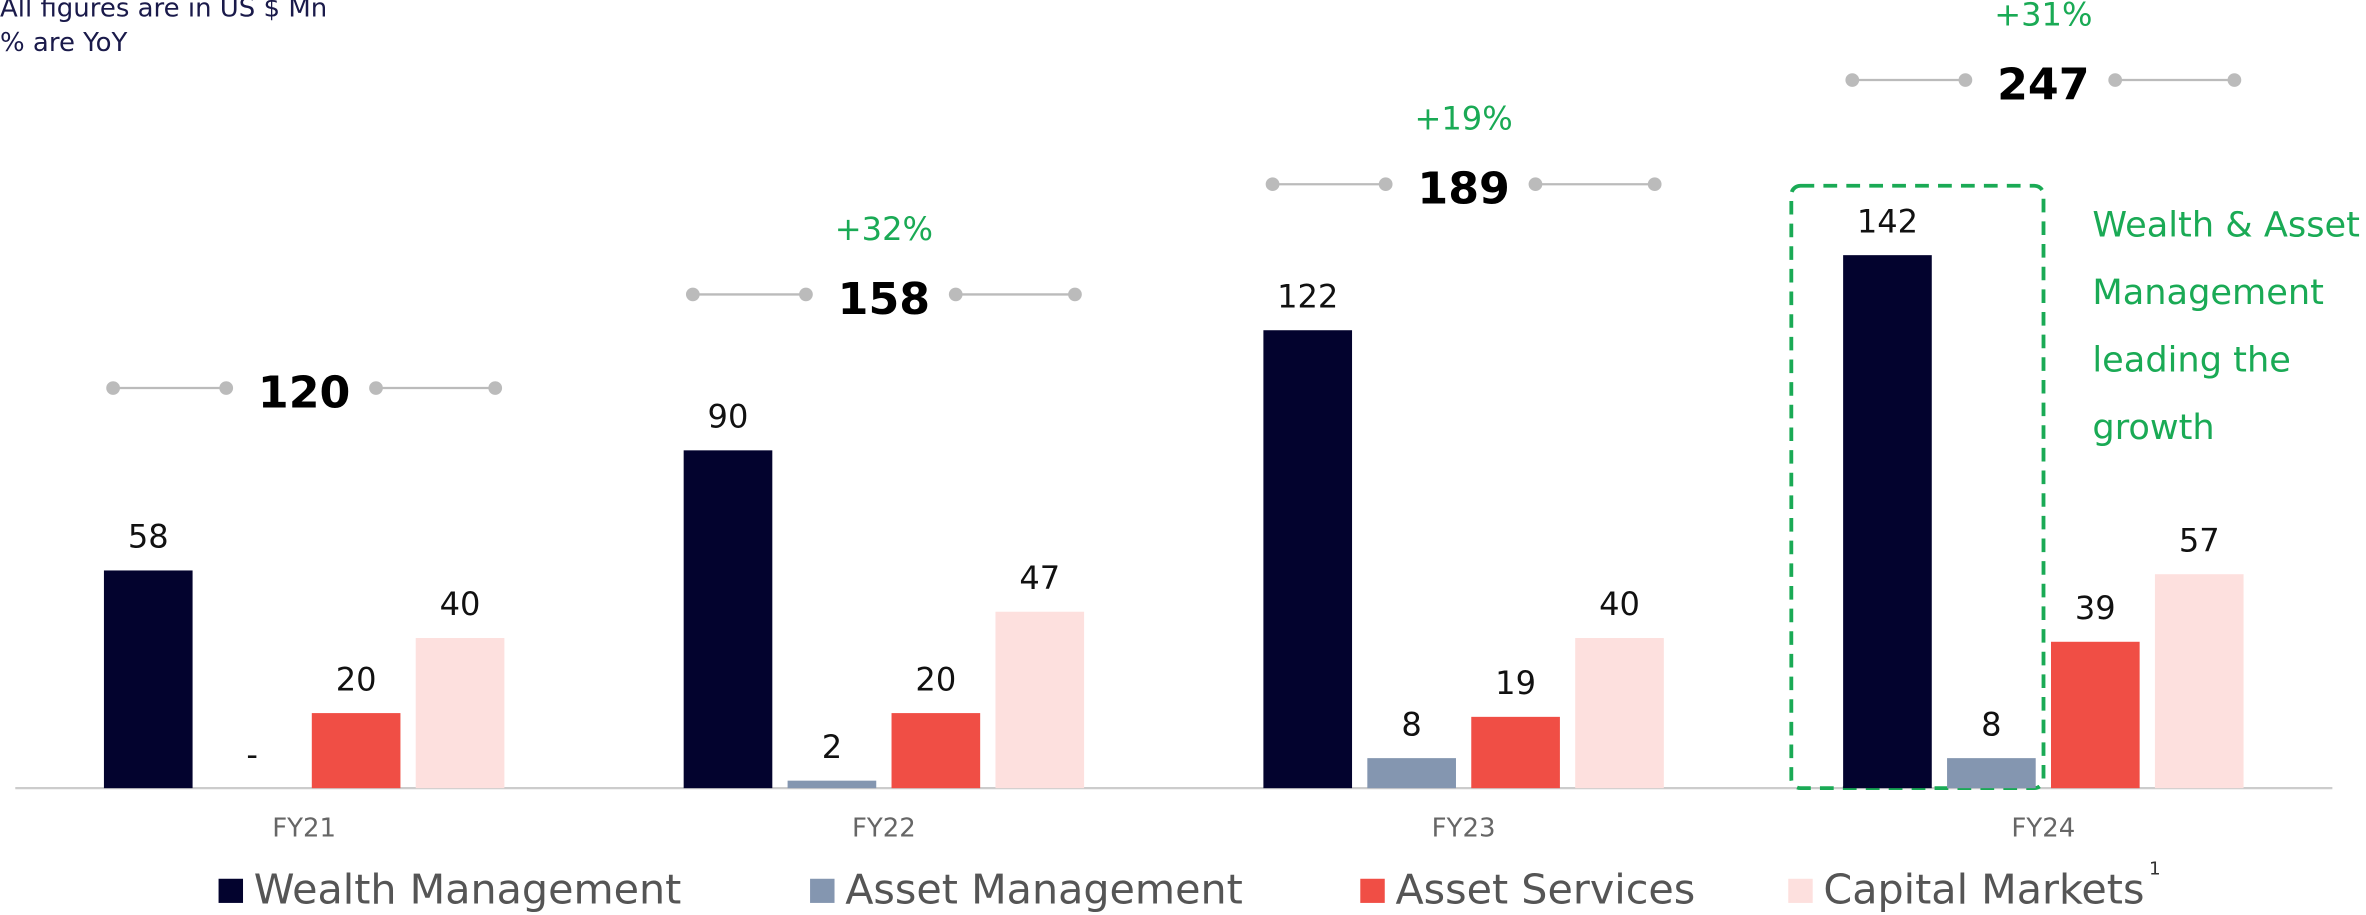 This screenshot has width=2366, height=915. Describe the element at coordinates (832, 747) in the screenshot. I see `value-label: 2` at that location.